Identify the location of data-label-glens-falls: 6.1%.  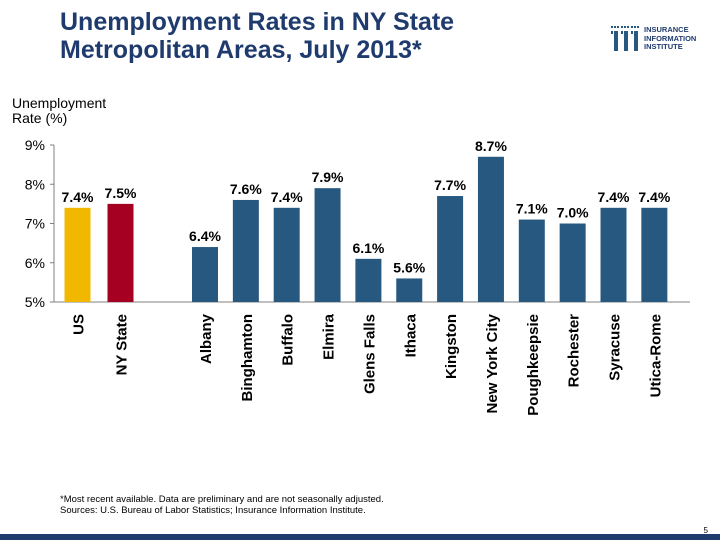
(368, 248).